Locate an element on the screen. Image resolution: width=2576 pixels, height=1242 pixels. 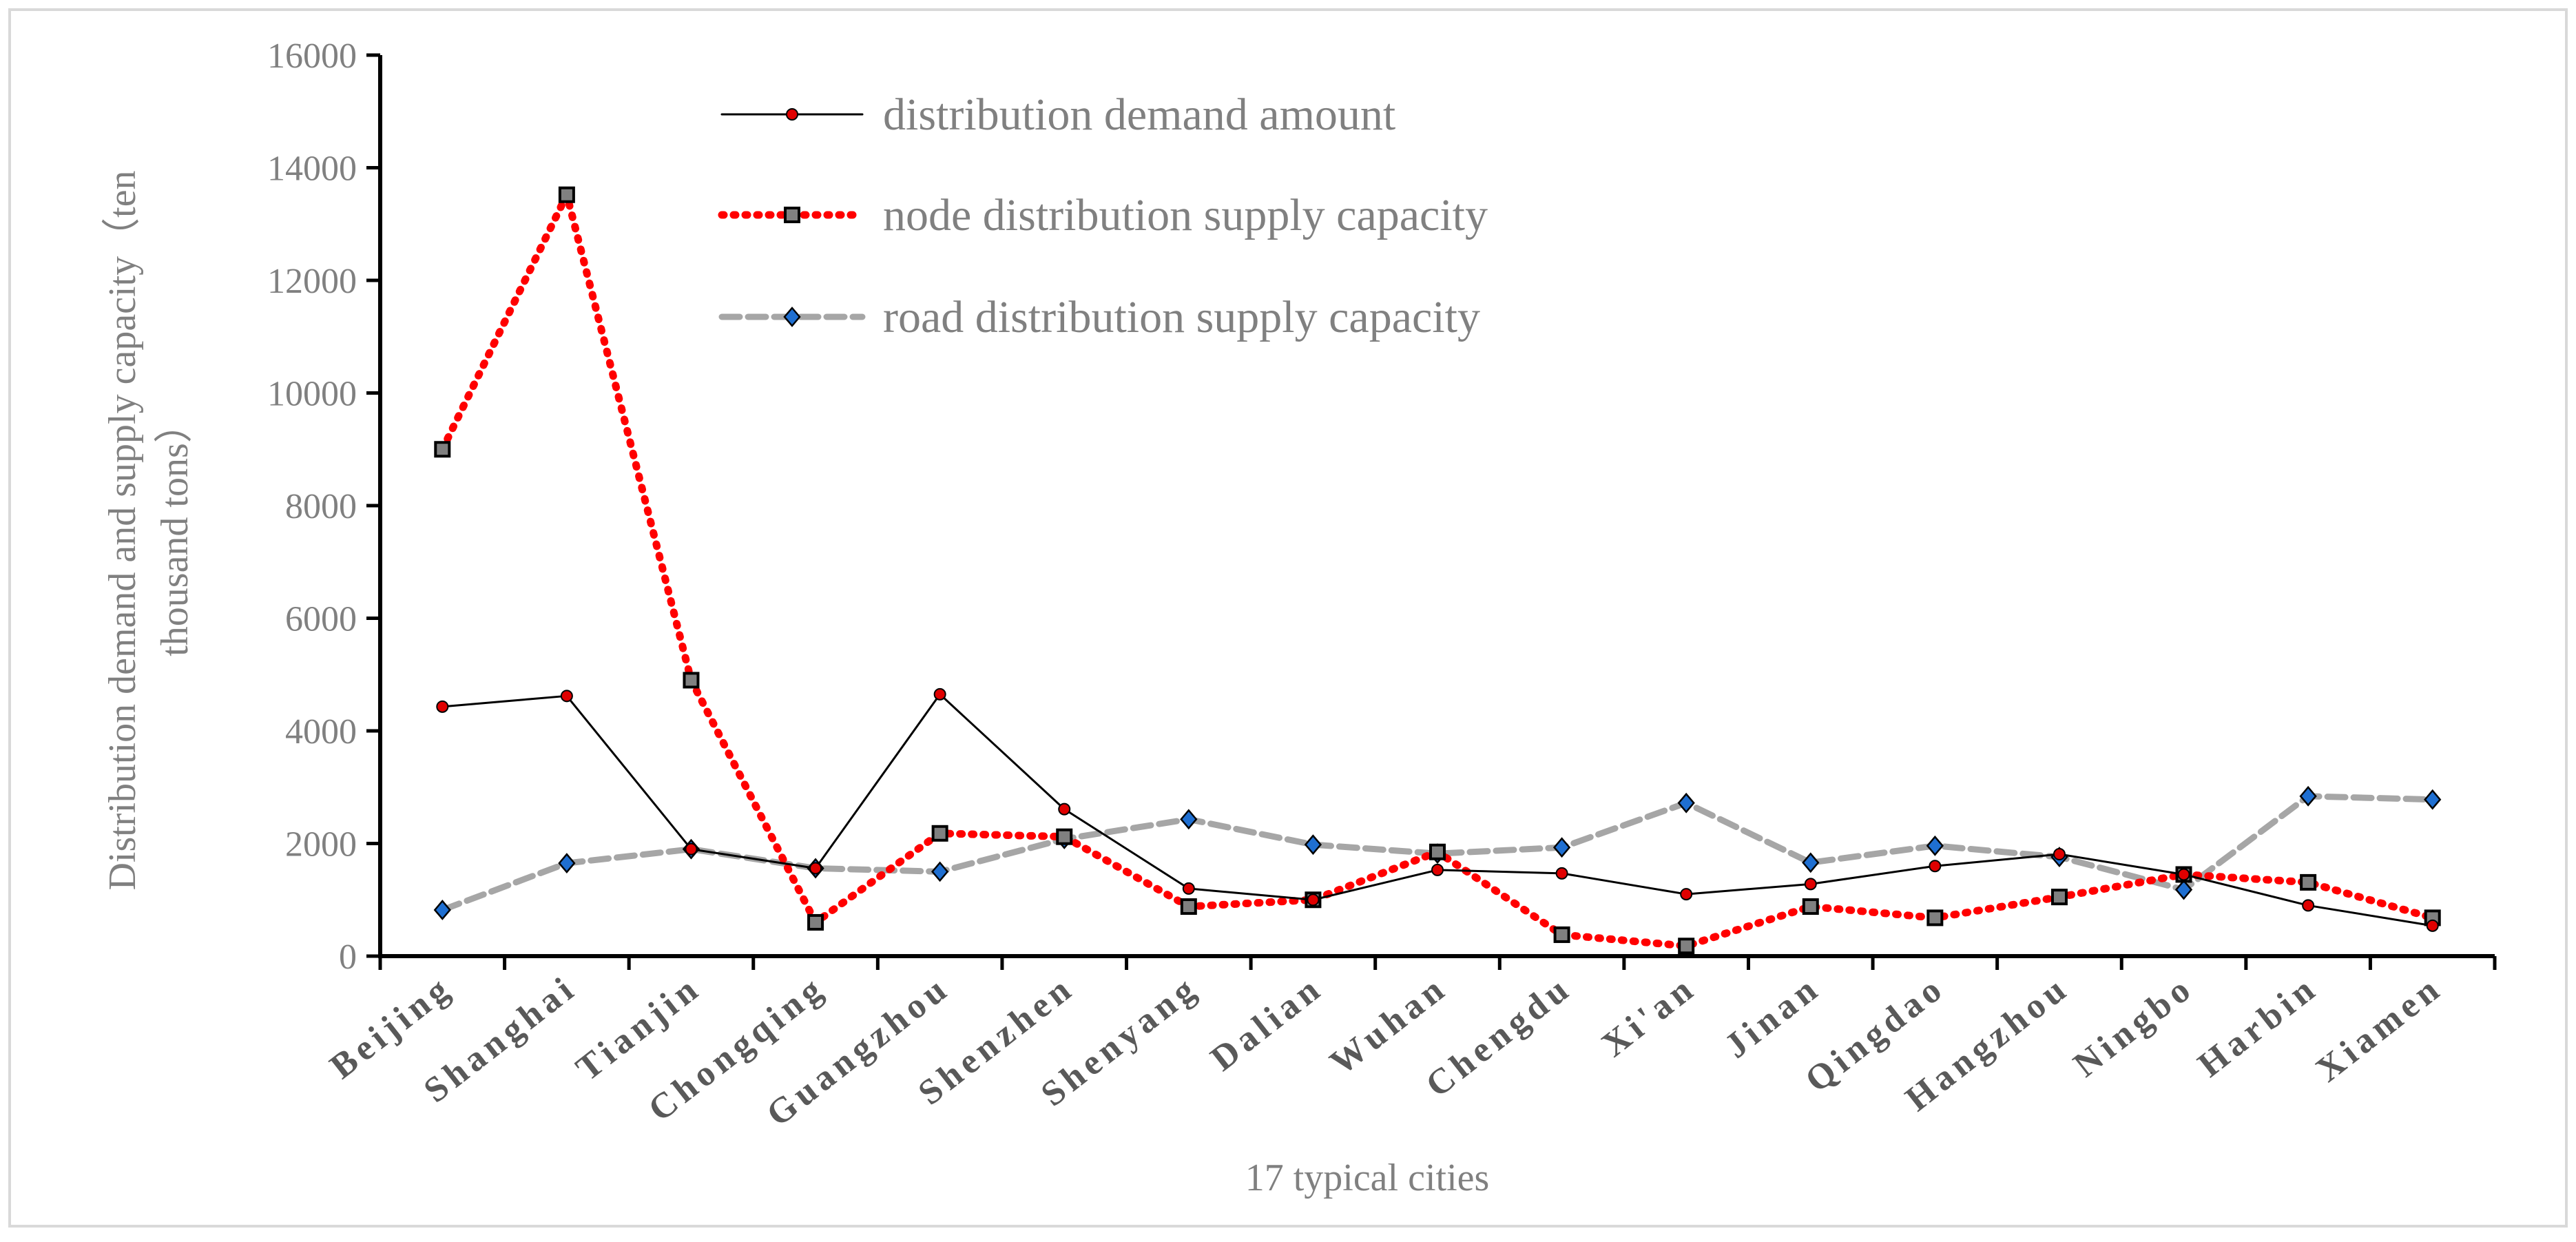
legend-item-road-distribution-supply-capacity: road distribution supply capacity is located at coordinates (1099, 317).